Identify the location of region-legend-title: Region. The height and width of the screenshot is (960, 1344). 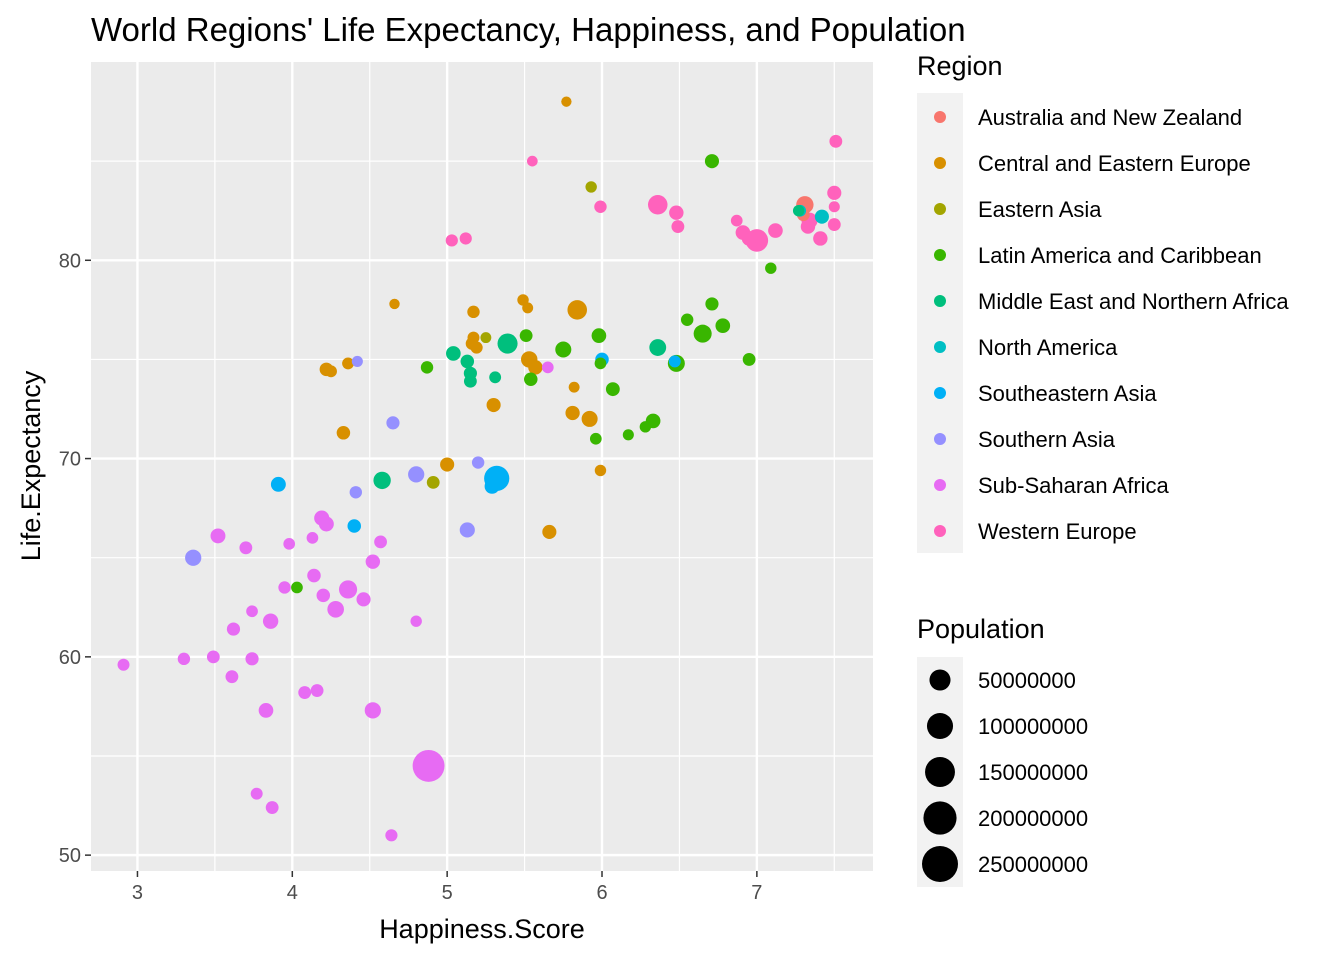
(960, 66).